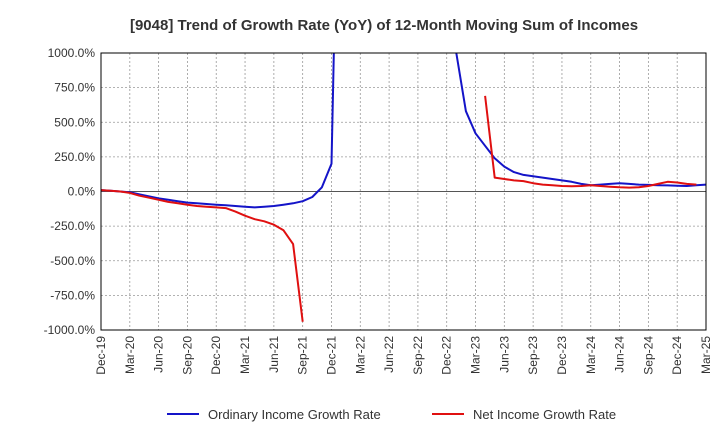 This screenshot has height=440, width=720. I want to click on x-tick-label: Jun-22, so click(389, 354).